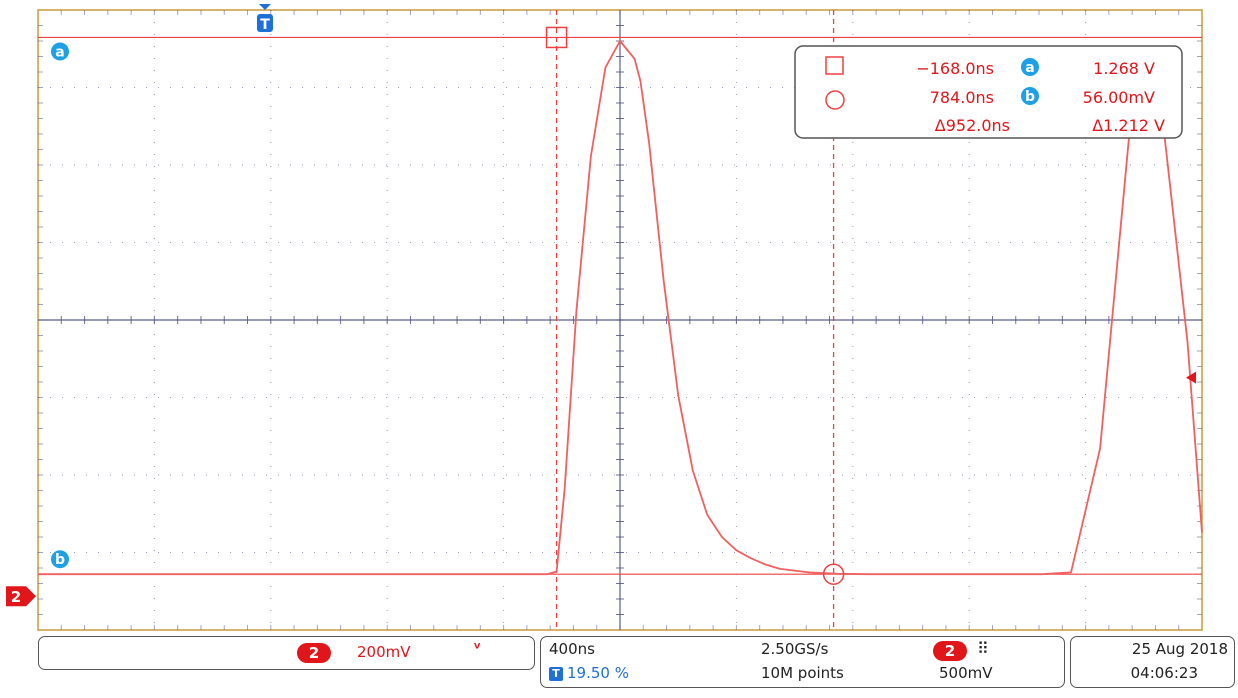 The width and height of the screenshot is (1238, 698). I want to click on channel-2-badge: 2, so click(314, 653).